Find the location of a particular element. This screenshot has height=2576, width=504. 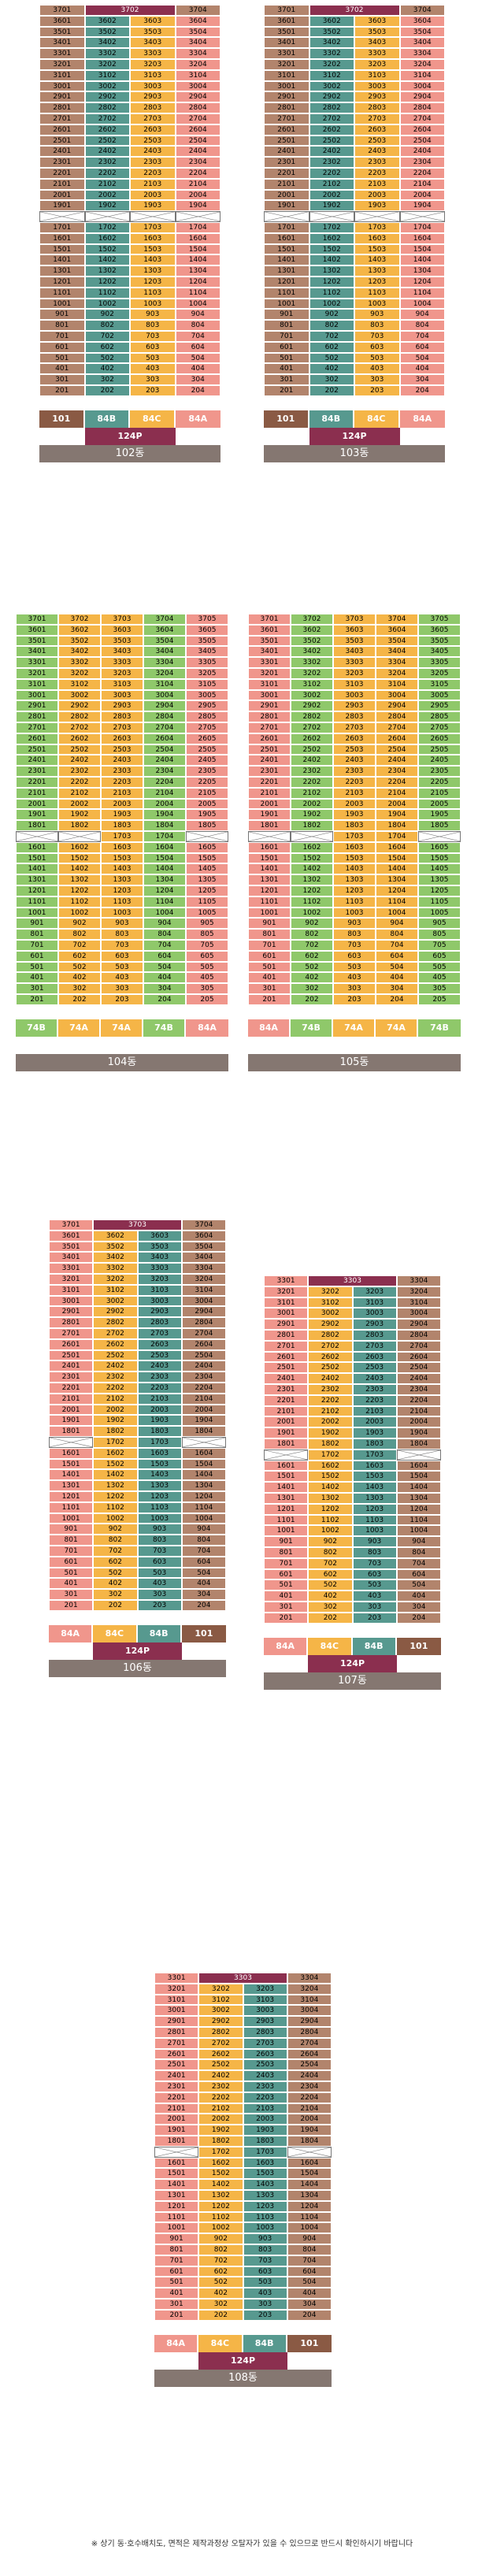

unit-cell: 2601 is located at coordinates (71, 1344).